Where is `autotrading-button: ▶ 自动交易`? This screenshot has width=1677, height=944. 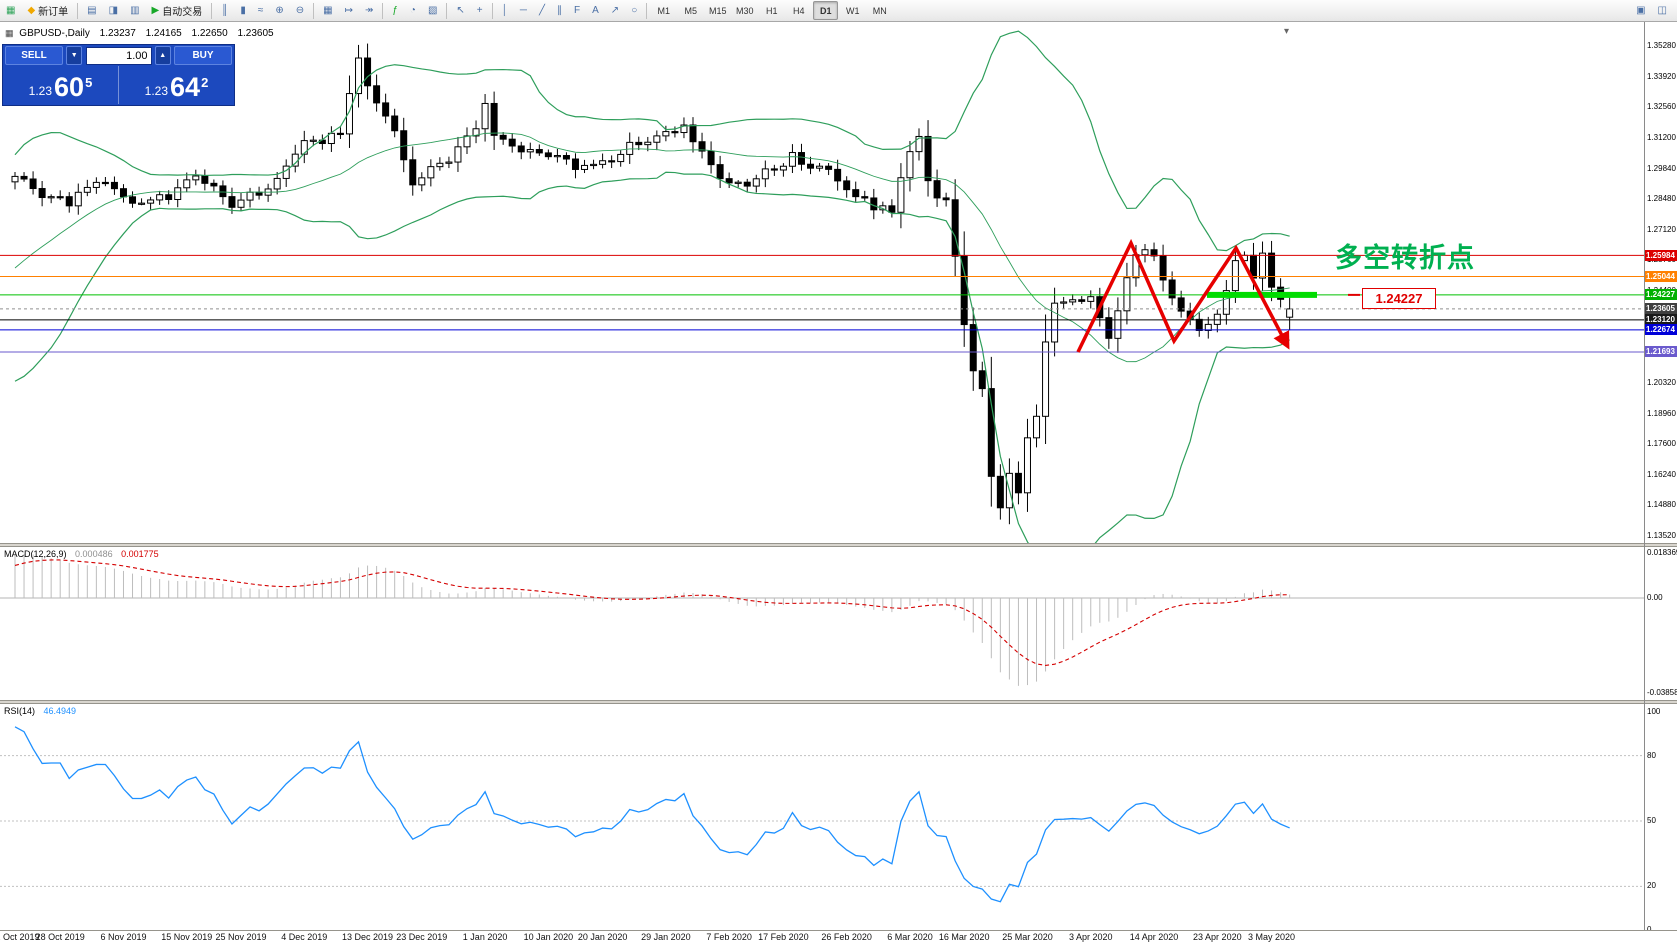
autotrading-button: ▶ 自动交易 is located at coordinates (177, 11).